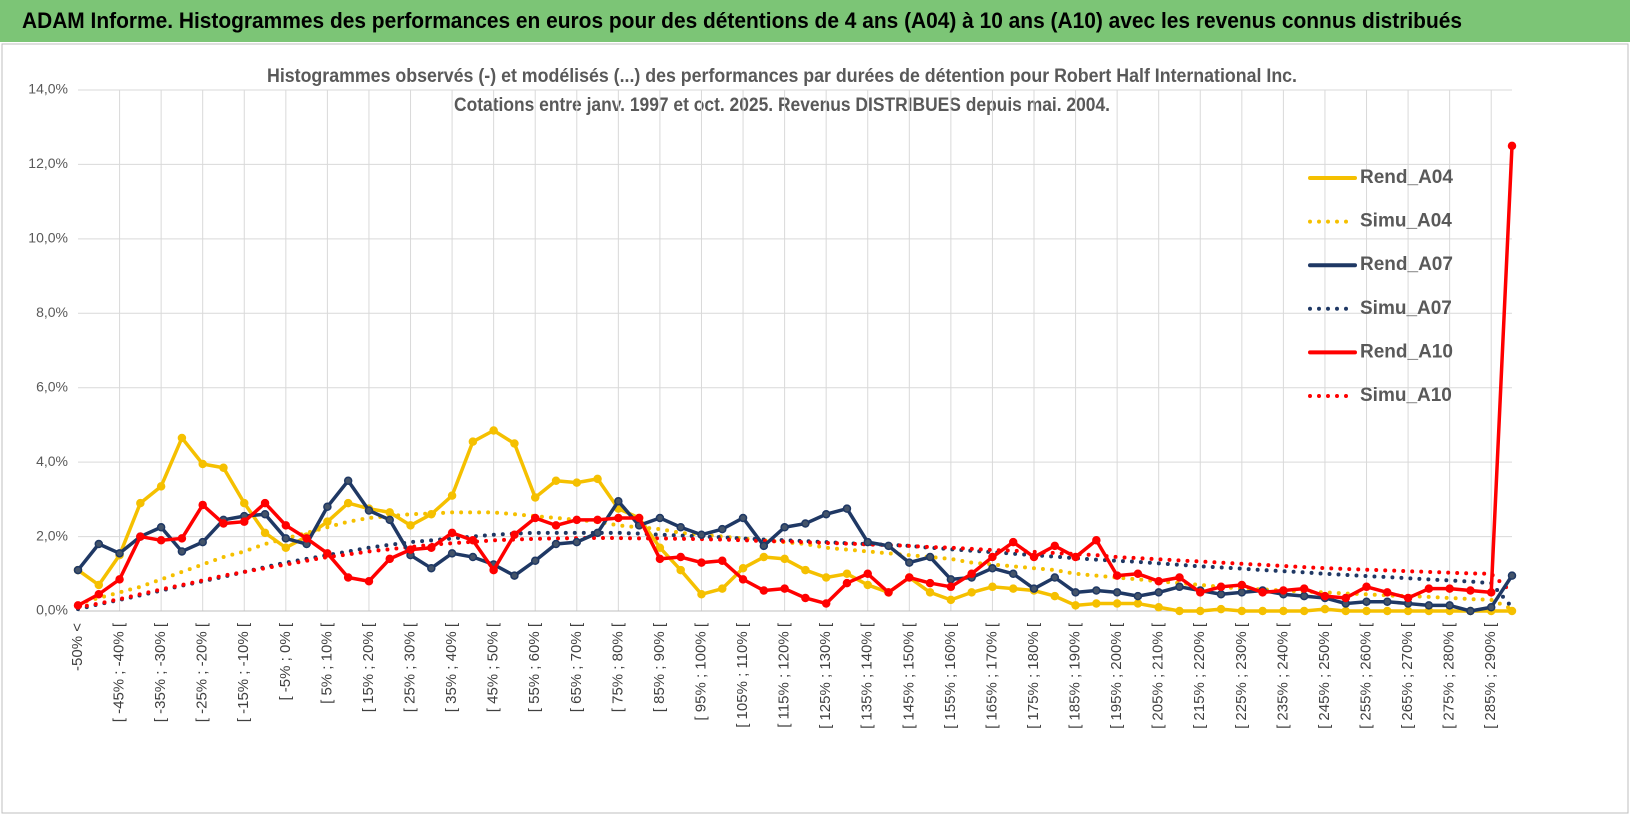  Describe the element at coordinates (825, 675) in the screenshot. I see `x-tick-label: [ 125% ; 130% [` at that location.